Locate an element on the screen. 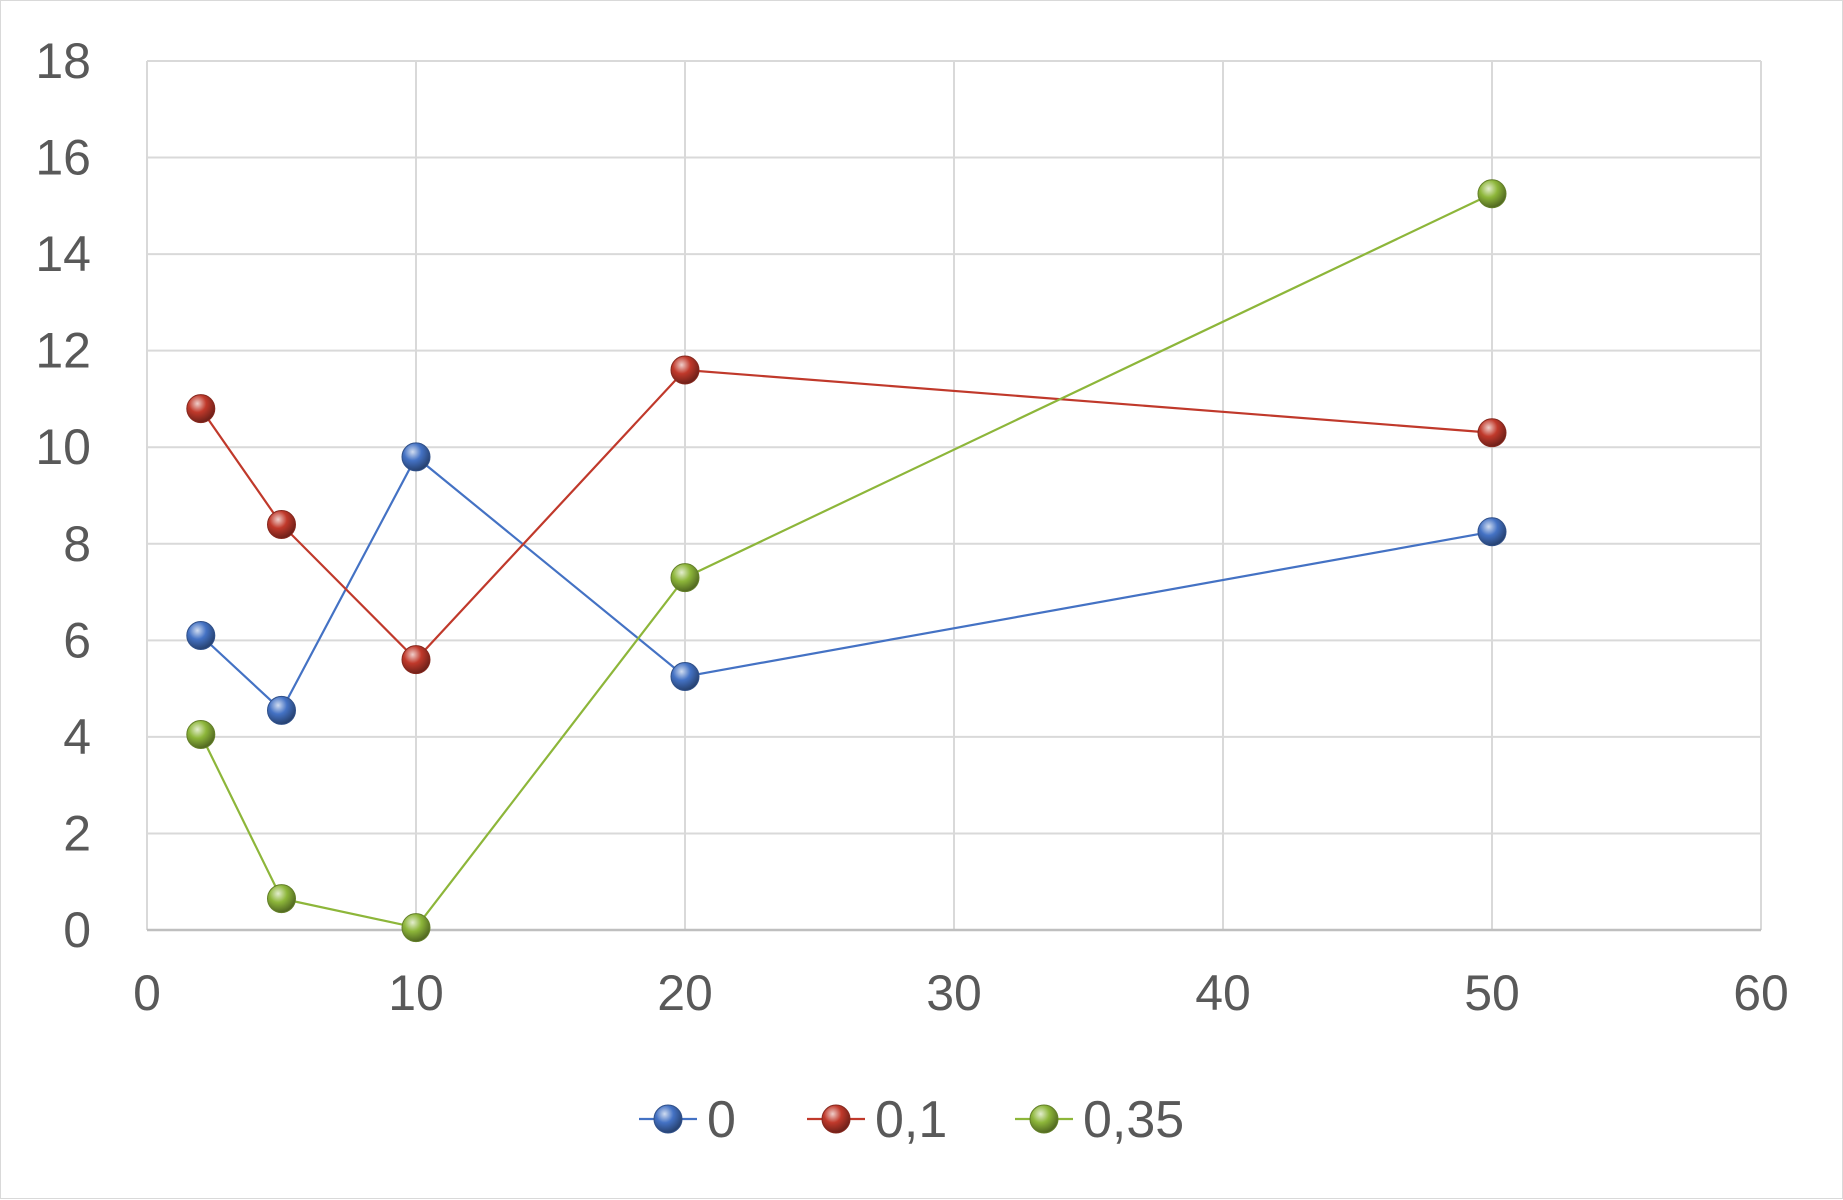 This screenshot has width=1843, height=1200. y-tick-label: 18 is located at coordinates (63, 61).